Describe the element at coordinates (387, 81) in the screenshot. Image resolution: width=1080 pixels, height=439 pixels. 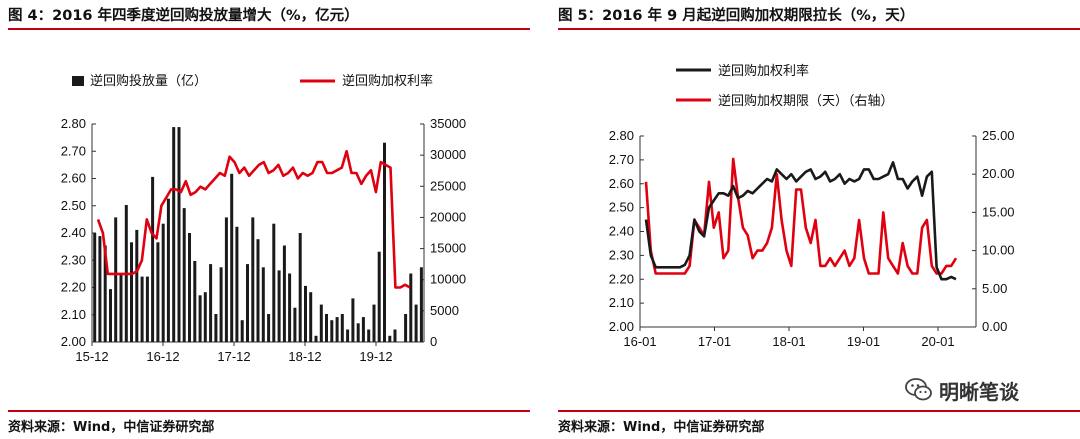
I see `legend-line-label: 逆回购加权利率` at that location.